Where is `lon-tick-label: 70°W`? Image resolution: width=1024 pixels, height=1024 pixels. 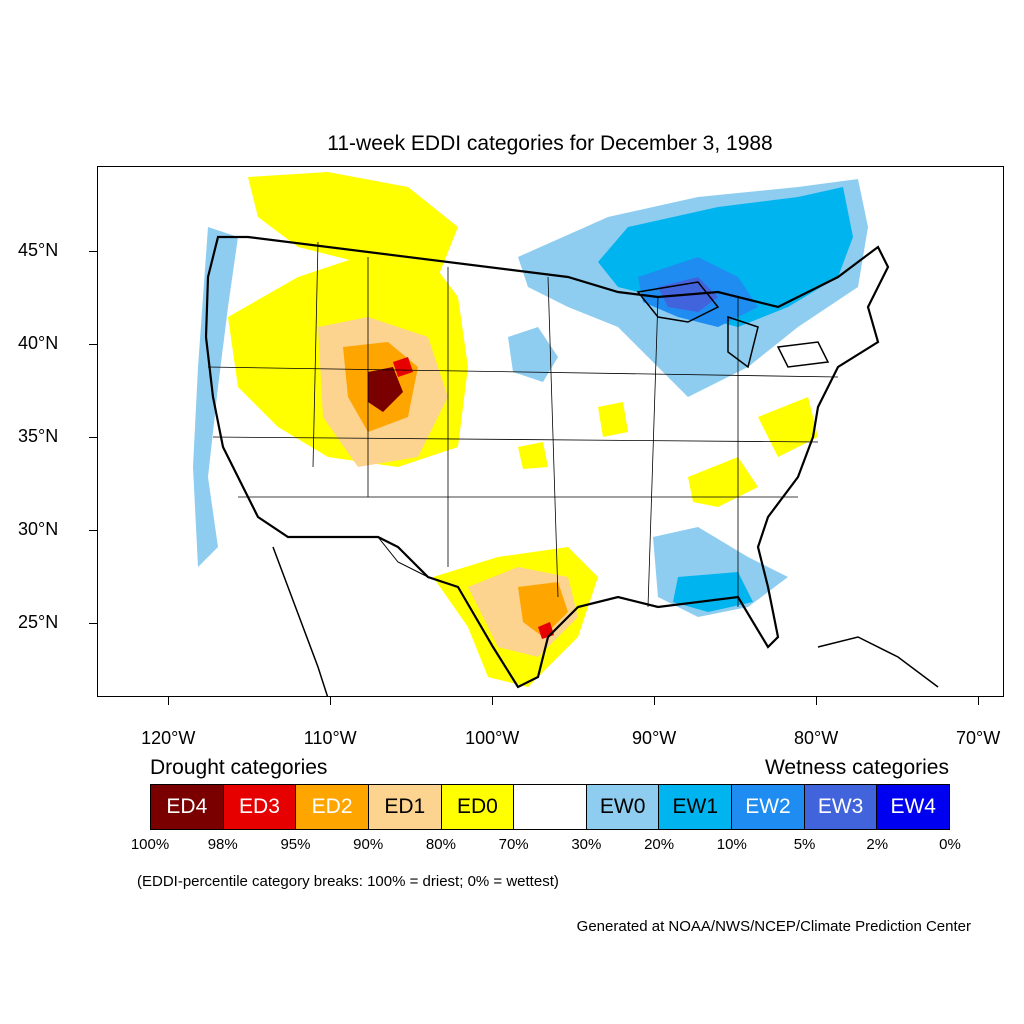 lon-tick-label: 70°W is located at coordinates (978, 738).